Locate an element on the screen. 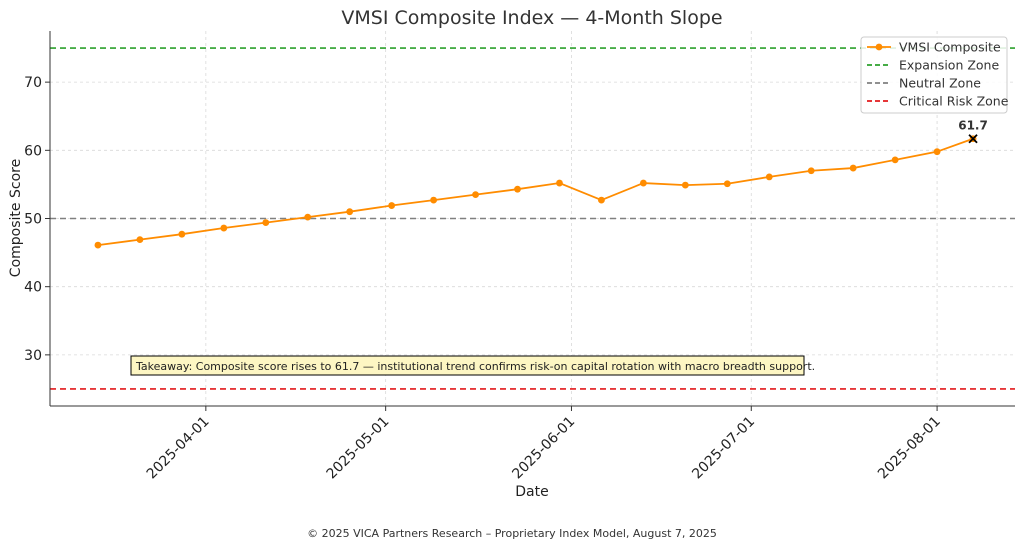 The height and width of the screenshot is (549, 1024). legend-marker is located at coordinates (879, 47).